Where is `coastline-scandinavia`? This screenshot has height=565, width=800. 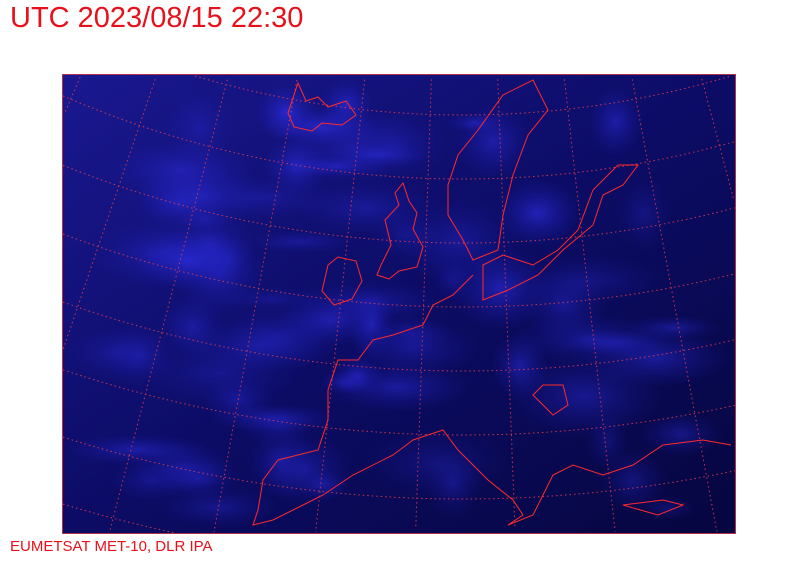
coastline-scandinavia is located at coordinates (498, 170).